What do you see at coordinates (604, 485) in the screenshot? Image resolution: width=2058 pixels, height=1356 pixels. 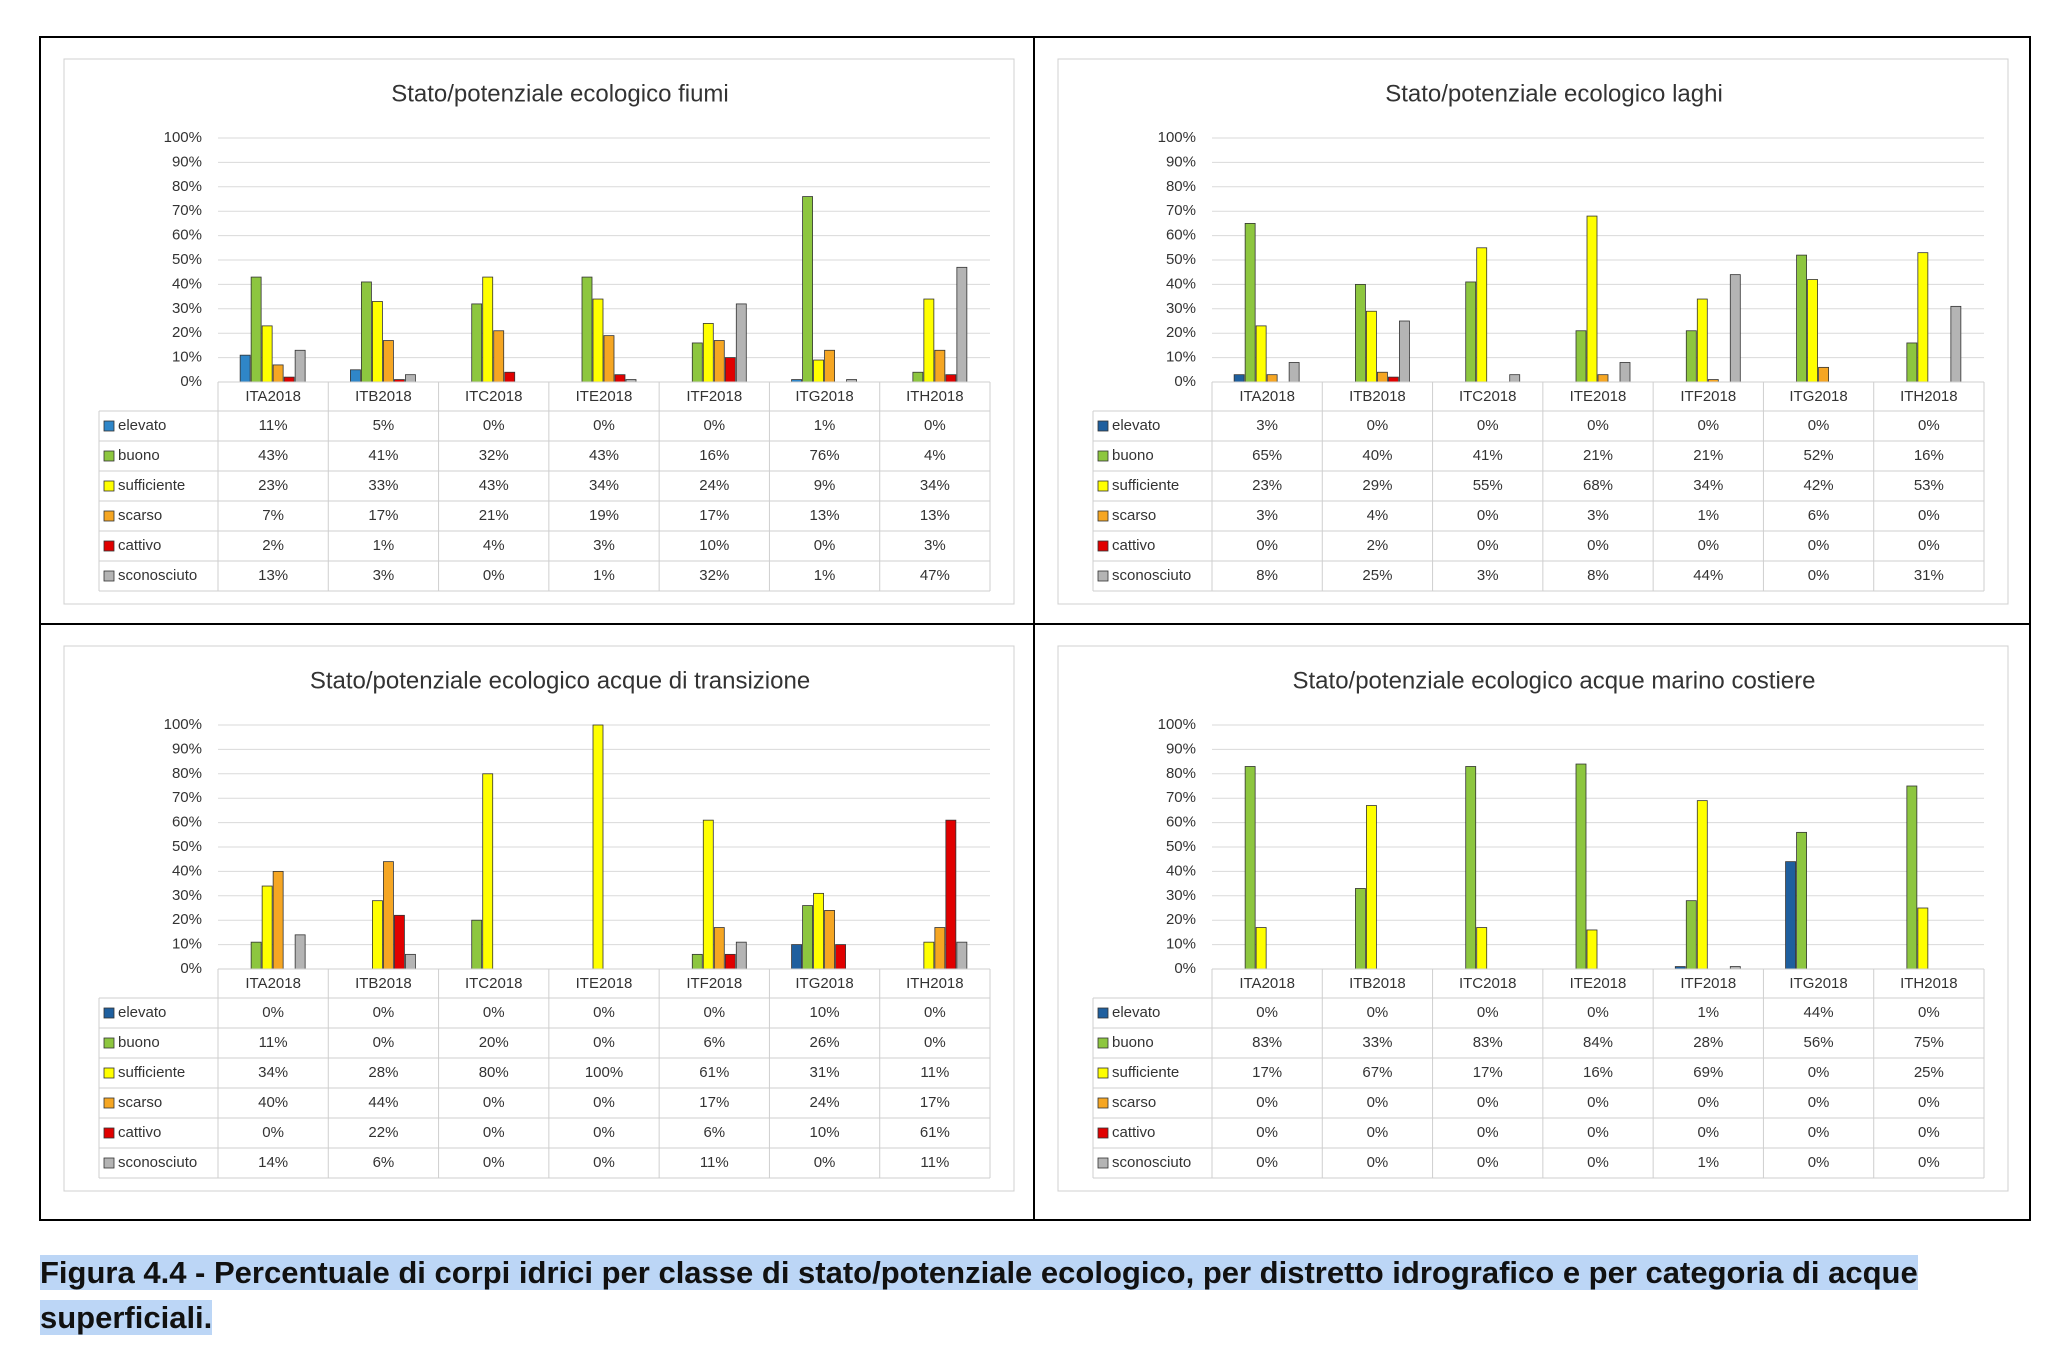 I see `table-value: 34%` at bounding box center [604, 485].